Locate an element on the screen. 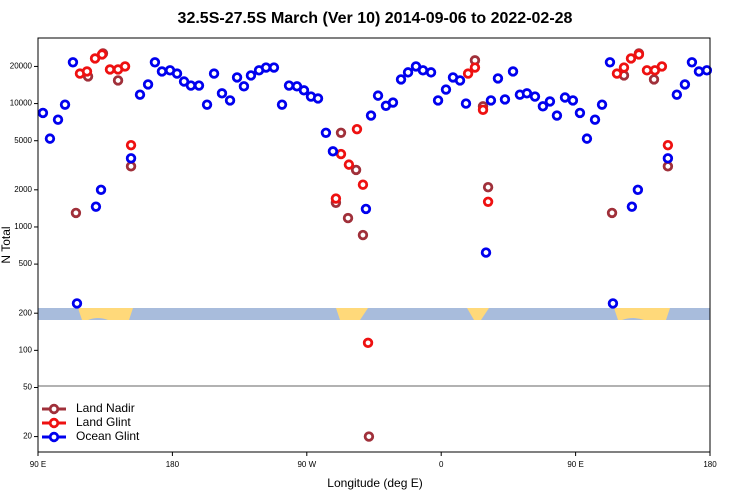 This screenshot has width=750, height=500. y-tick-label: 1000 is located at coordinates (23, 226).